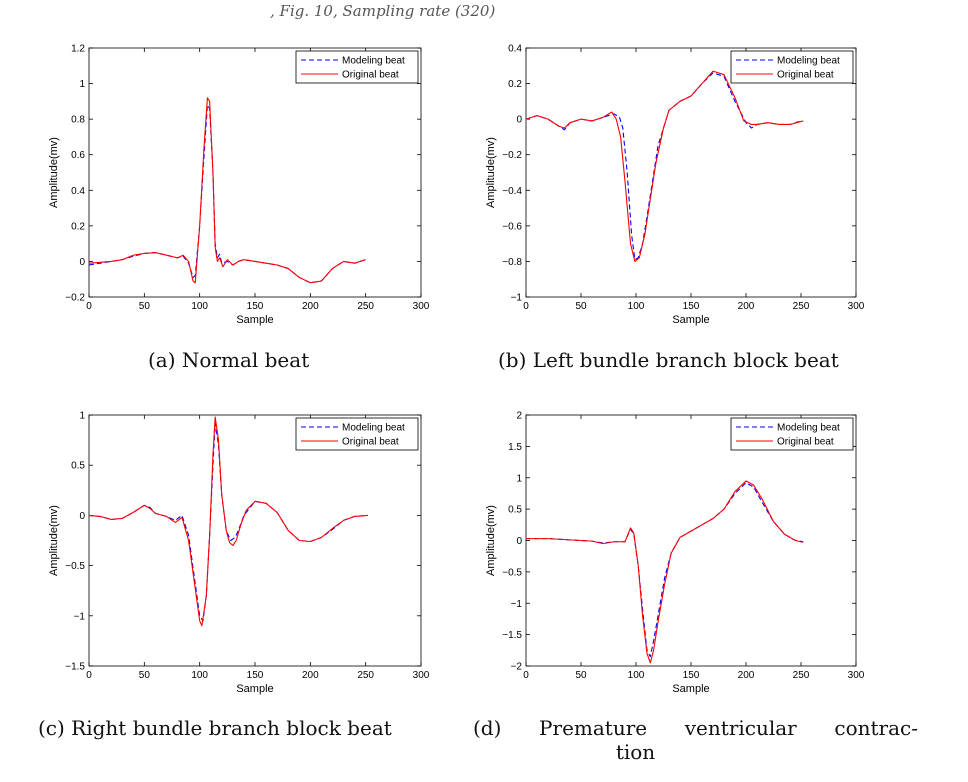 This screenshot has height=782, width=968. I want to click on caption-a: (a) Normal beat, so click(229, 360).